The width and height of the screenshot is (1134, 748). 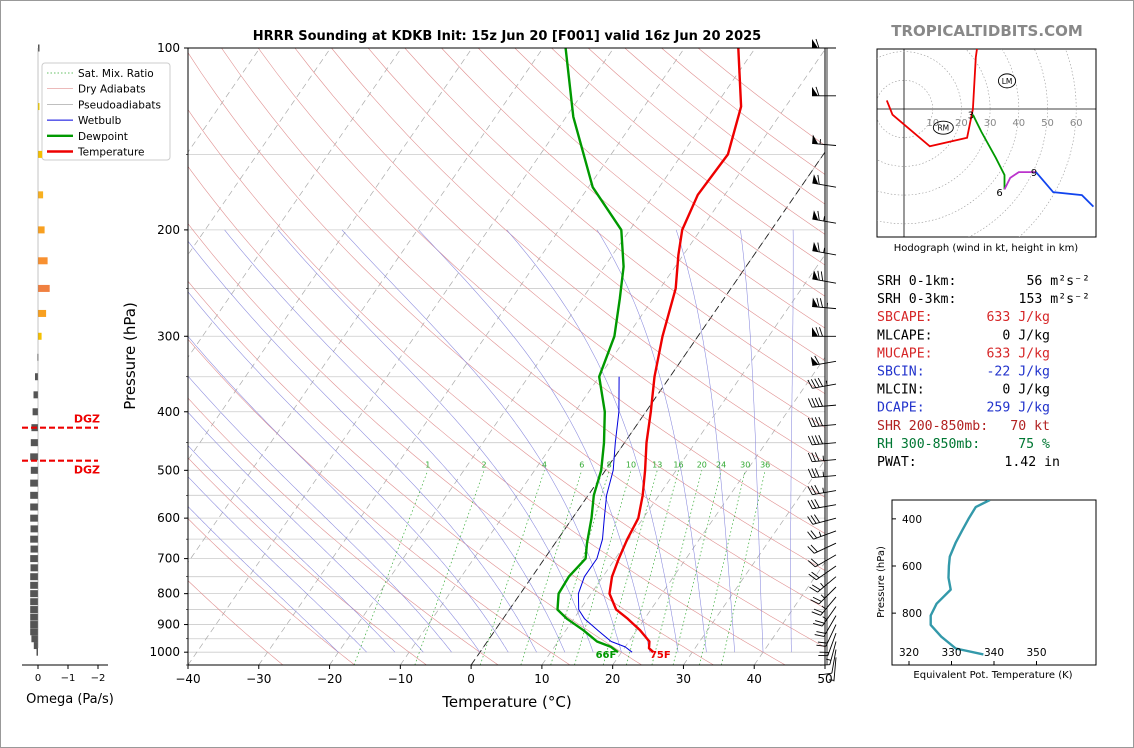 I want to click on hodograph-height-label: 1, so click(x=962, y=15).